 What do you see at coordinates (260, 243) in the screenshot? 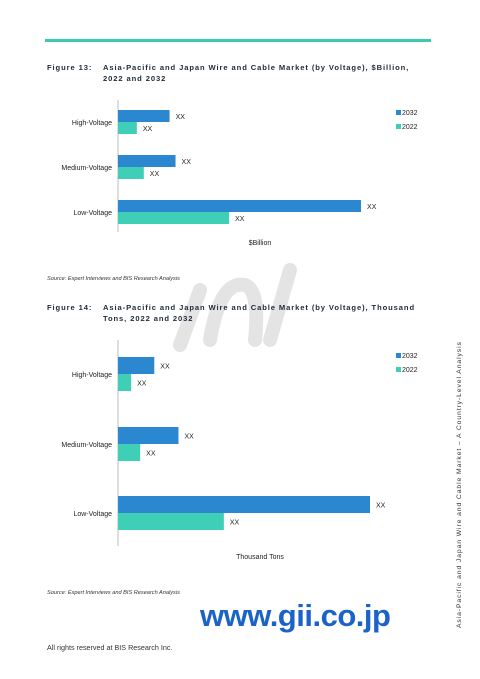
I see `x-axis-label: $Billion` at bounding box center [260, 243].